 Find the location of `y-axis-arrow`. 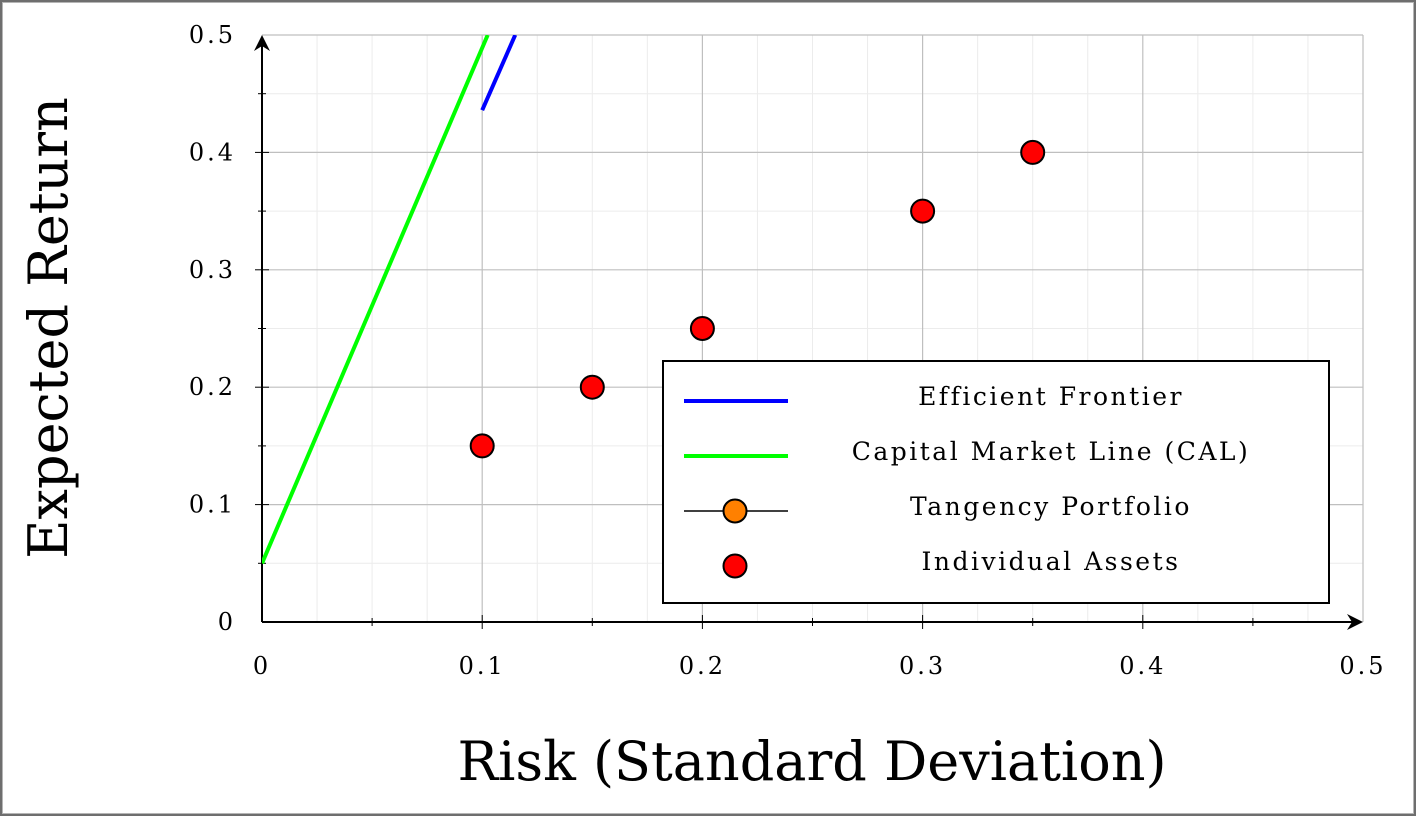

y-axis-arrow is located at coordinates (262, 43).